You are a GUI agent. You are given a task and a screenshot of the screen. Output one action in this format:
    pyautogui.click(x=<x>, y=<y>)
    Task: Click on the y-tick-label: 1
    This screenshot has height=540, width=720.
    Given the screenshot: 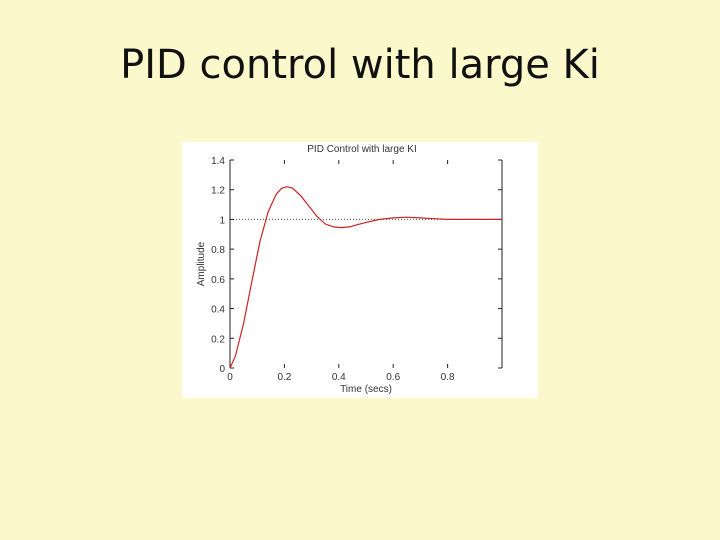 What is the action you would take?
    pyautogui.click(x=222, y=220)
    